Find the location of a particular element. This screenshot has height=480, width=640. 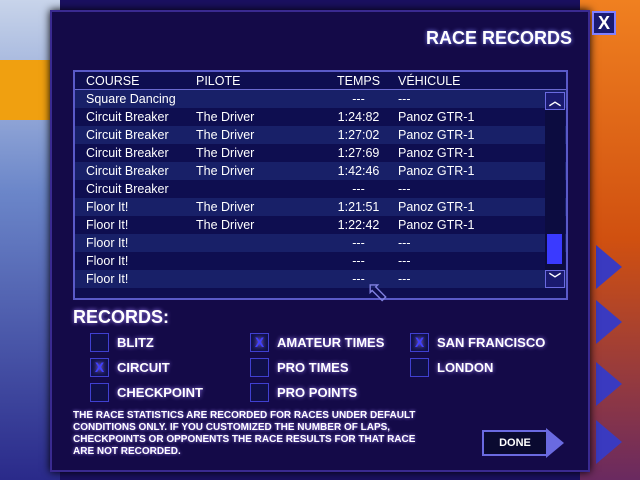

table-cell: 1:21:51 is located at coordinates (358, 207).